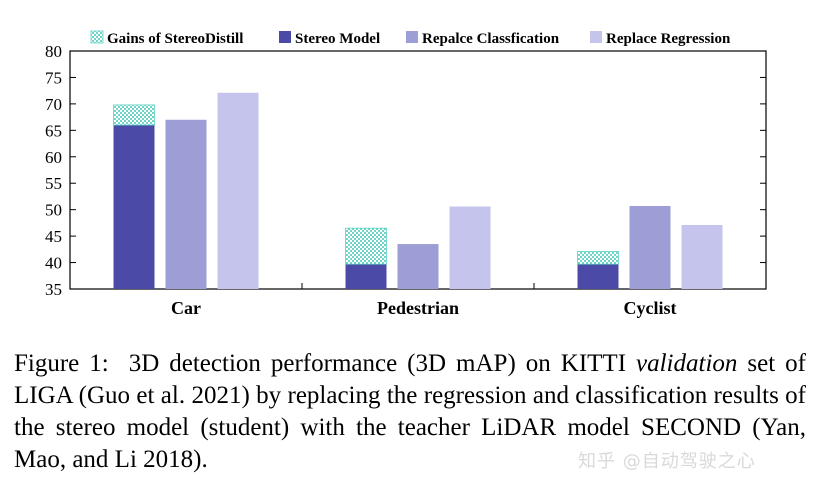 The width and height of the screenshot is (821, 492). Describe the element at coordinates (186, 308) in the screenshot. I see `x-category-label: Car` at that location.